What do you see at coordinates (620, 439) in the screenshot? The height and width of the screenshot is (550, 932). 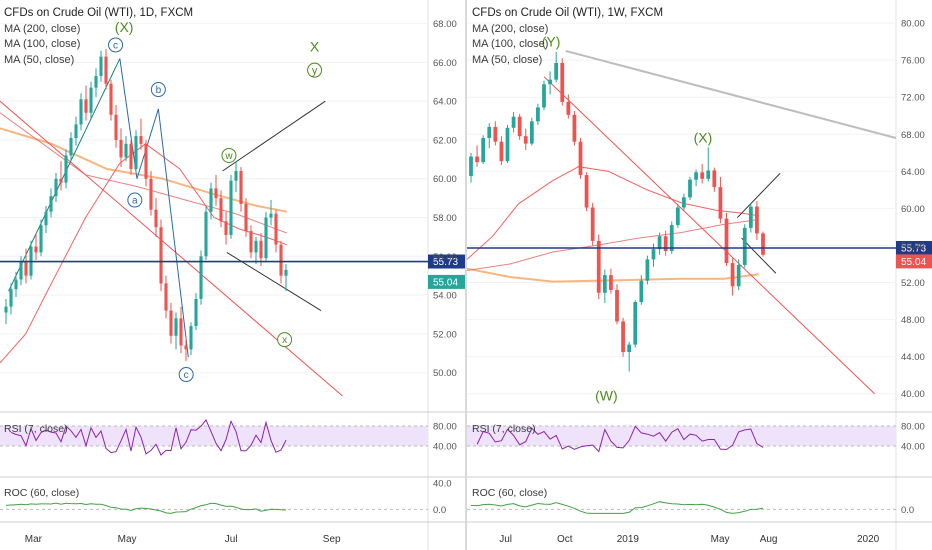 I see `rsi-line` at bounding box center [620, 439].